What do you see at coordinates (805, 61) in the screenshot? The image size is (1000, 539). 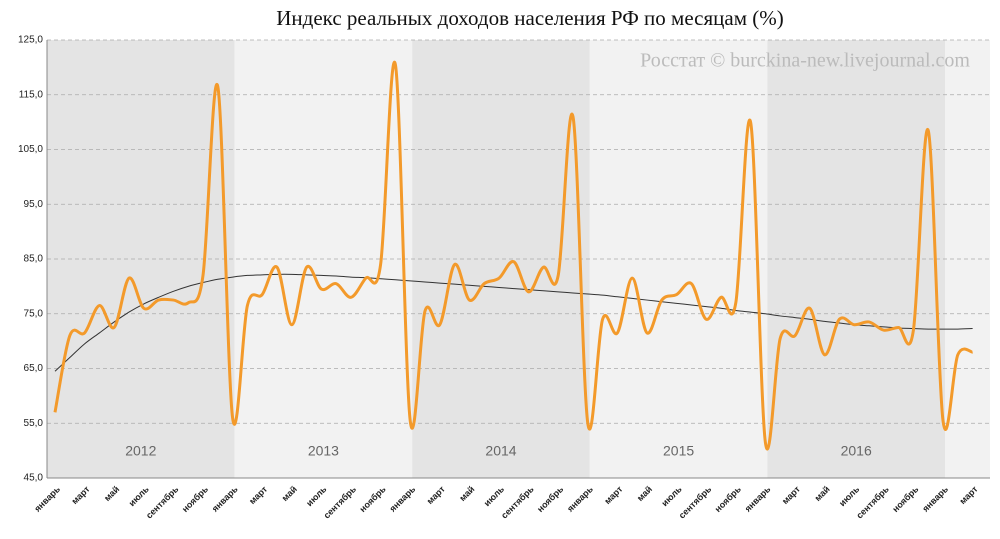 I see `watermark: Росстат © burckina-new.livejournal.com` at bounding box center [805, 61].